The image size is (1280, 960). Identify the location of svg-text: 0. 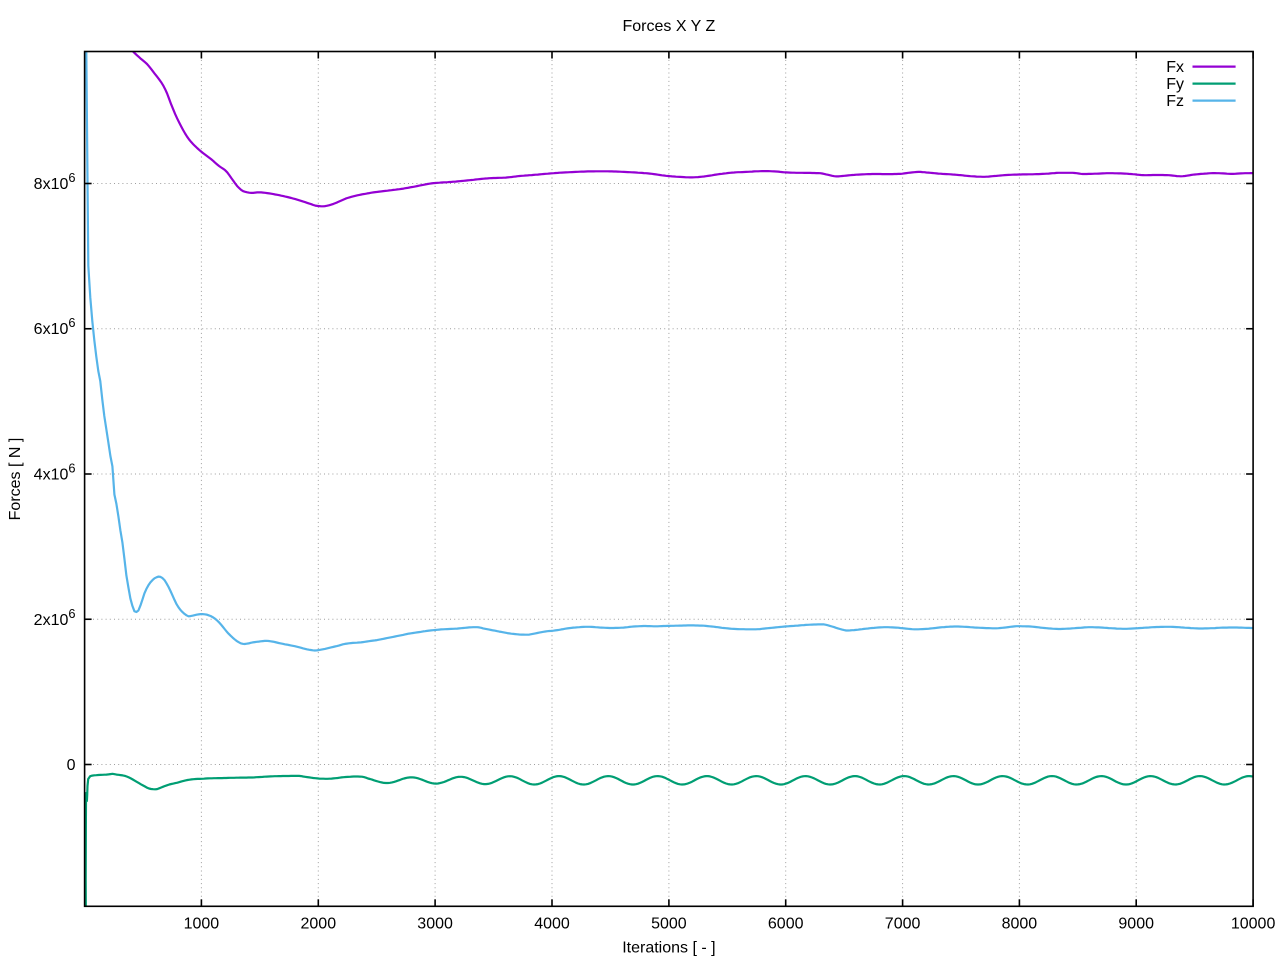
(71, 765).